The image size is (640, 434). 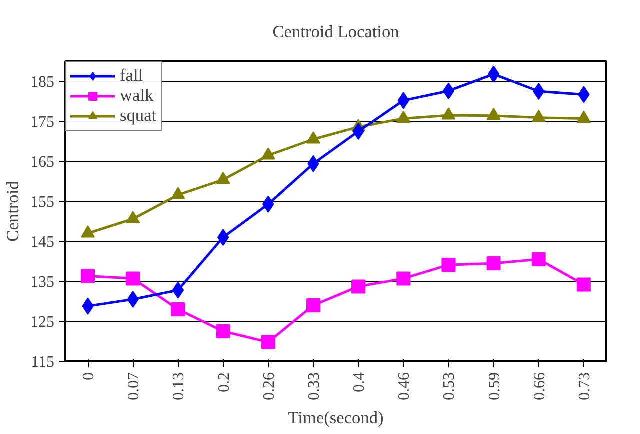 What do you see at coordinates (359, 382) in the screenshot?
I see `x-tick-label: 0.4` at bounding box center [359, 382].